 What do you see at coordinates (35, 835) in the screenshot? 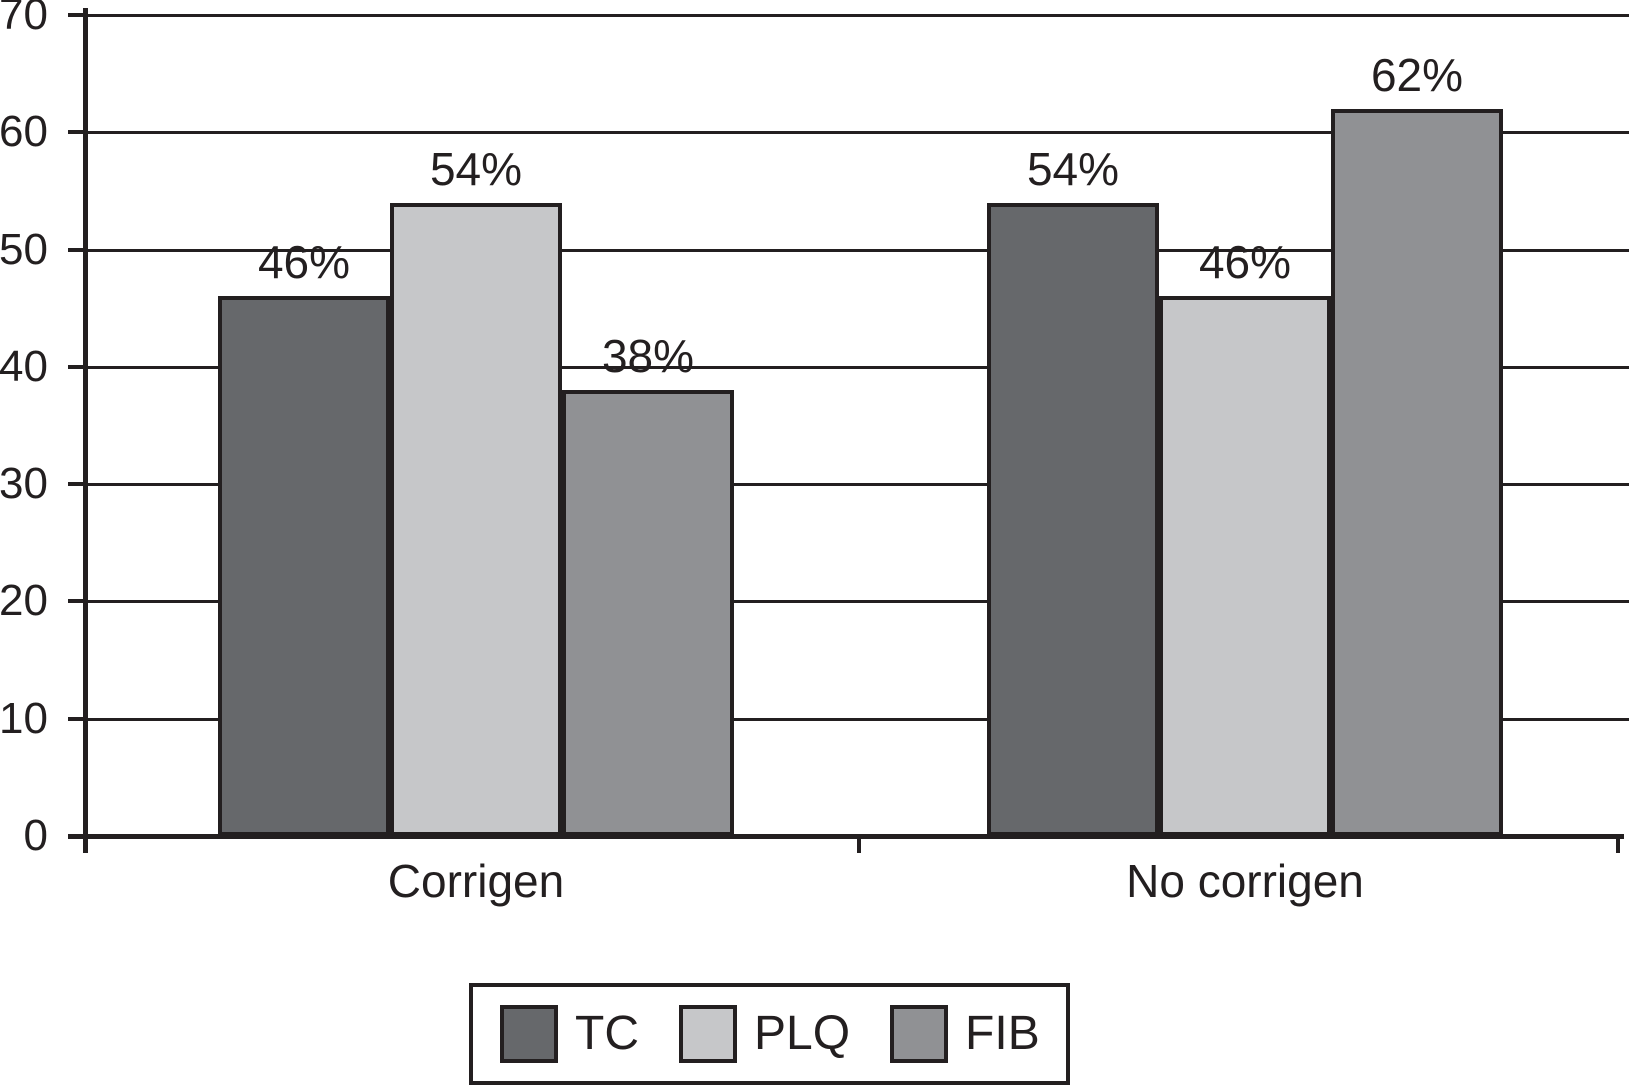
I see `y-tick-label-0: 0` at bounding box center [35, 835].